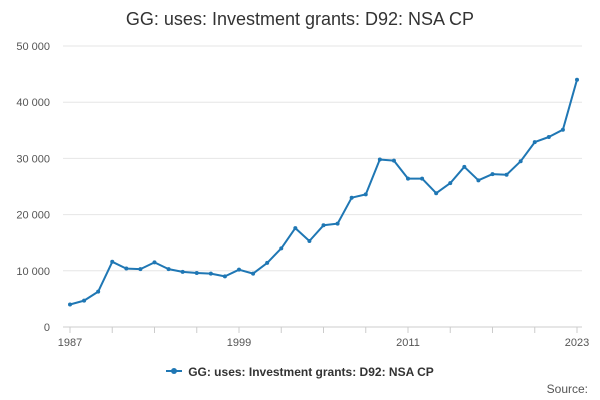  I want to click on x-tick-label: 1999, so click(239, 343).